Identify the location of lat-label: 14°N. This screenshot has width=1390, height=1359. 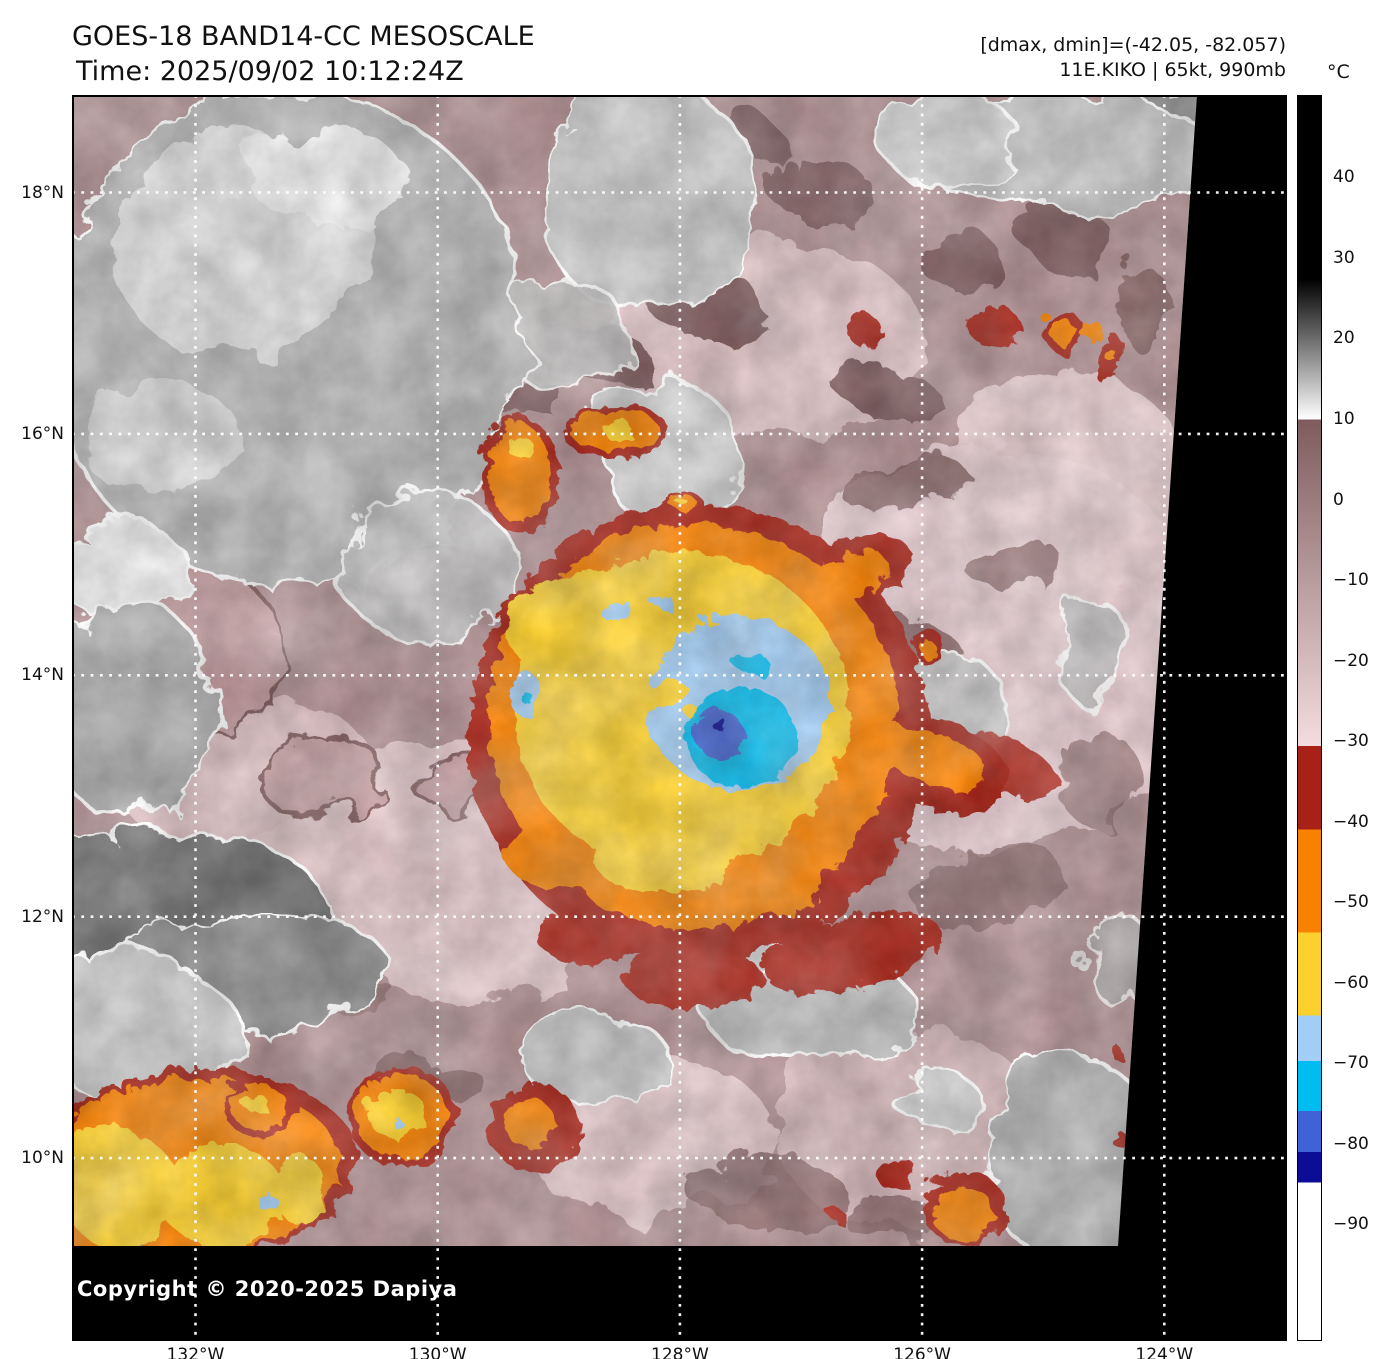
(42, 675).